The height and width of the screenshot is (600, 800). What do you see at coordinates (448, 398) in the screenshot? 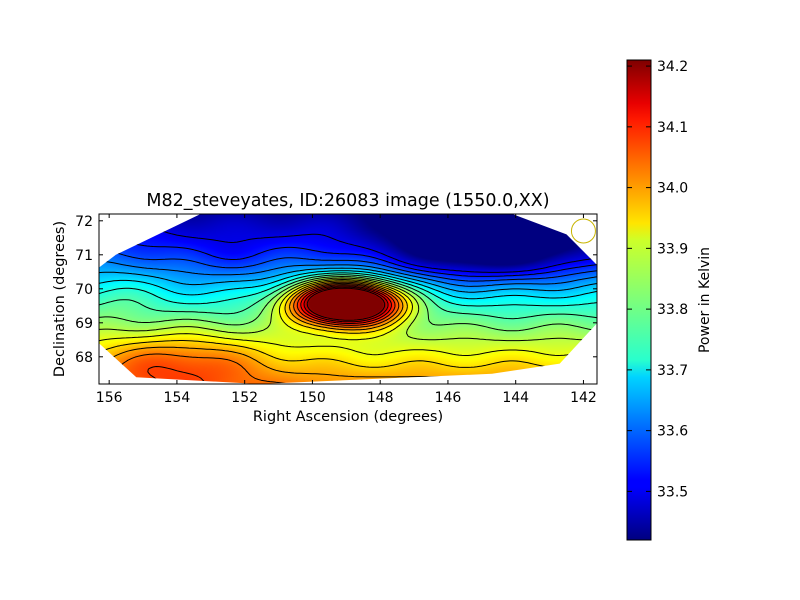
I see `x-tick-label: 146` at bounding box center [448, 398].